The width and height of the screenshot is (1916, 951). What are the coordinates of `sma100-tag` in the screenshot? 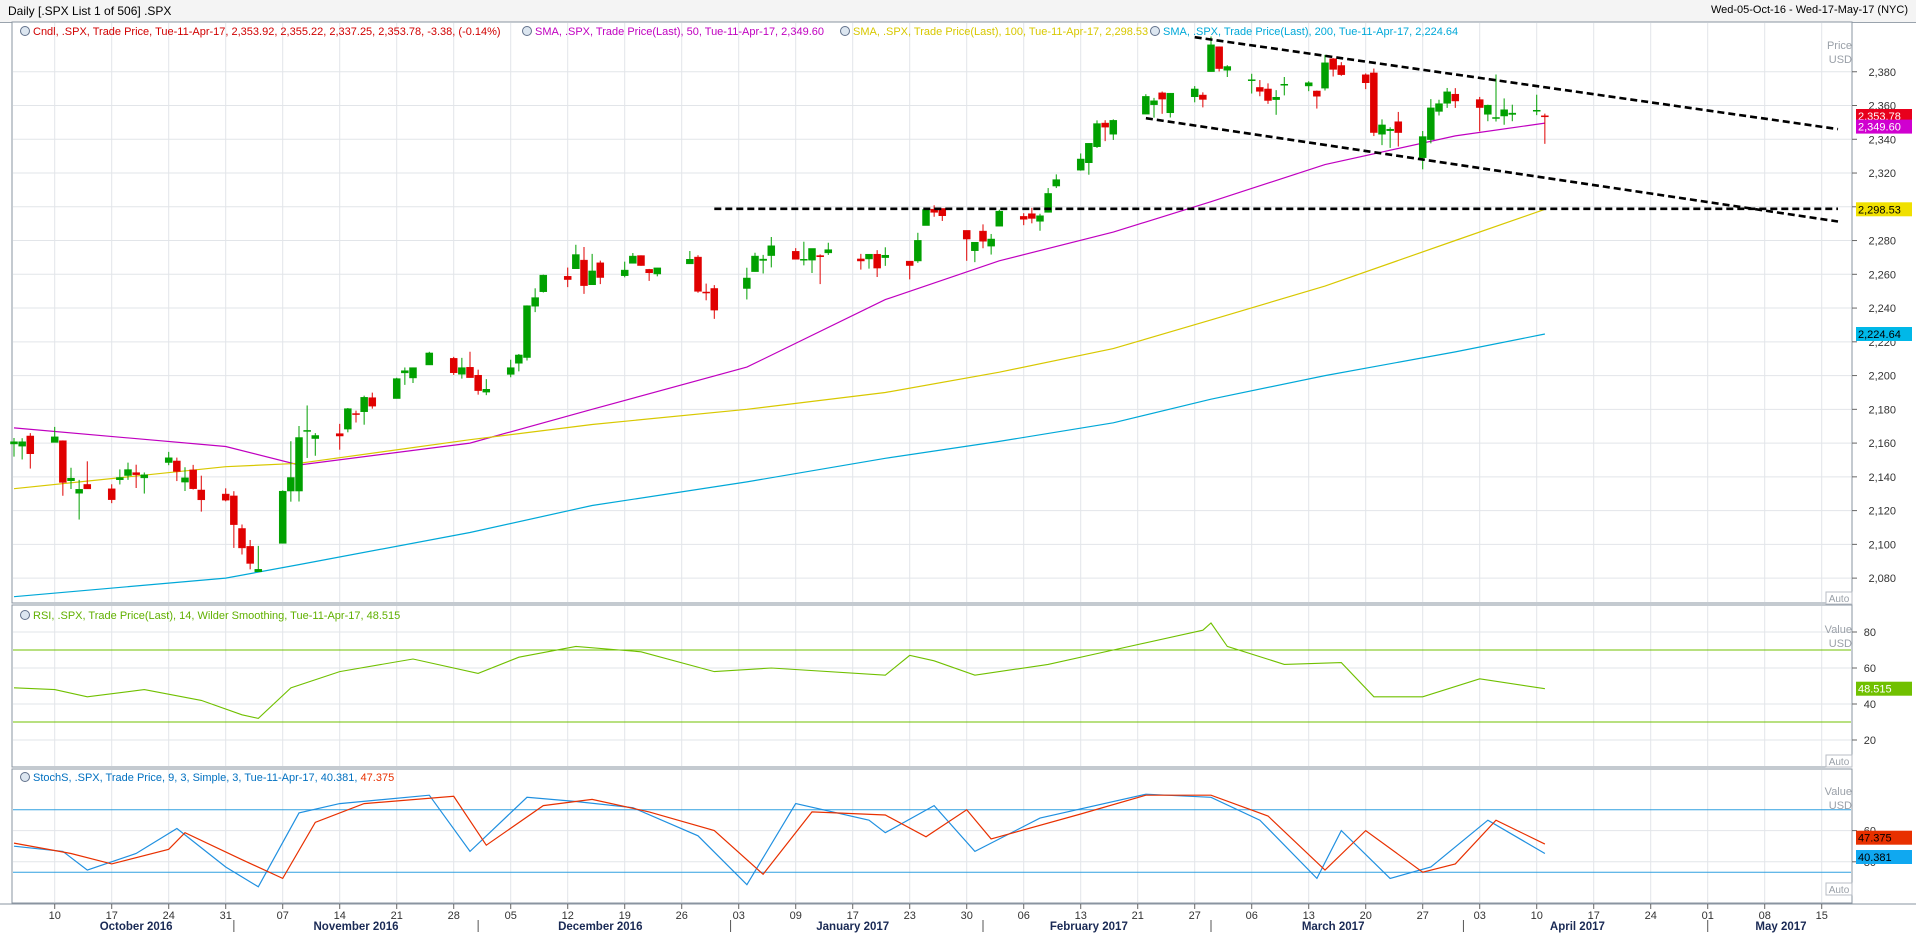 It's located at (1884, 209).